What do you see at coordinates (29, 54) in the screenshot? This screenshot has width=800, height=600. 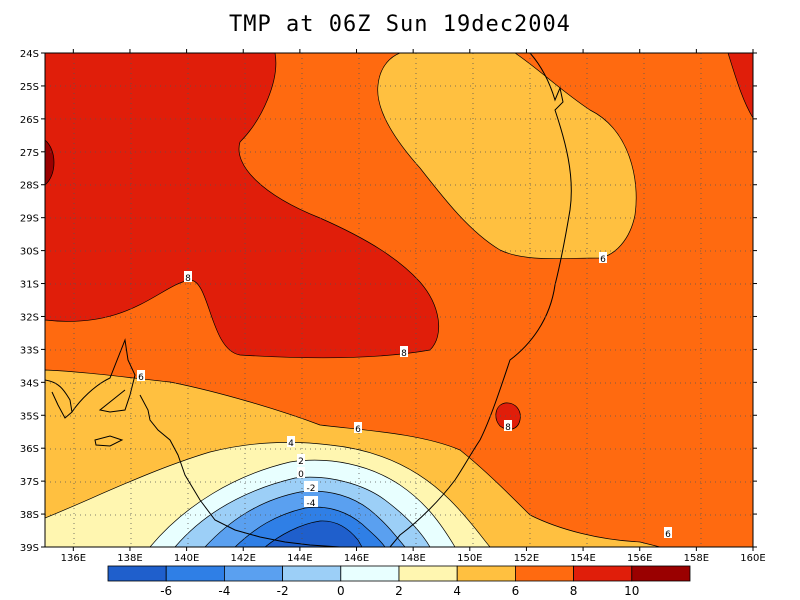 I see `lat-label: 24S` at bounding box center [29, 54].